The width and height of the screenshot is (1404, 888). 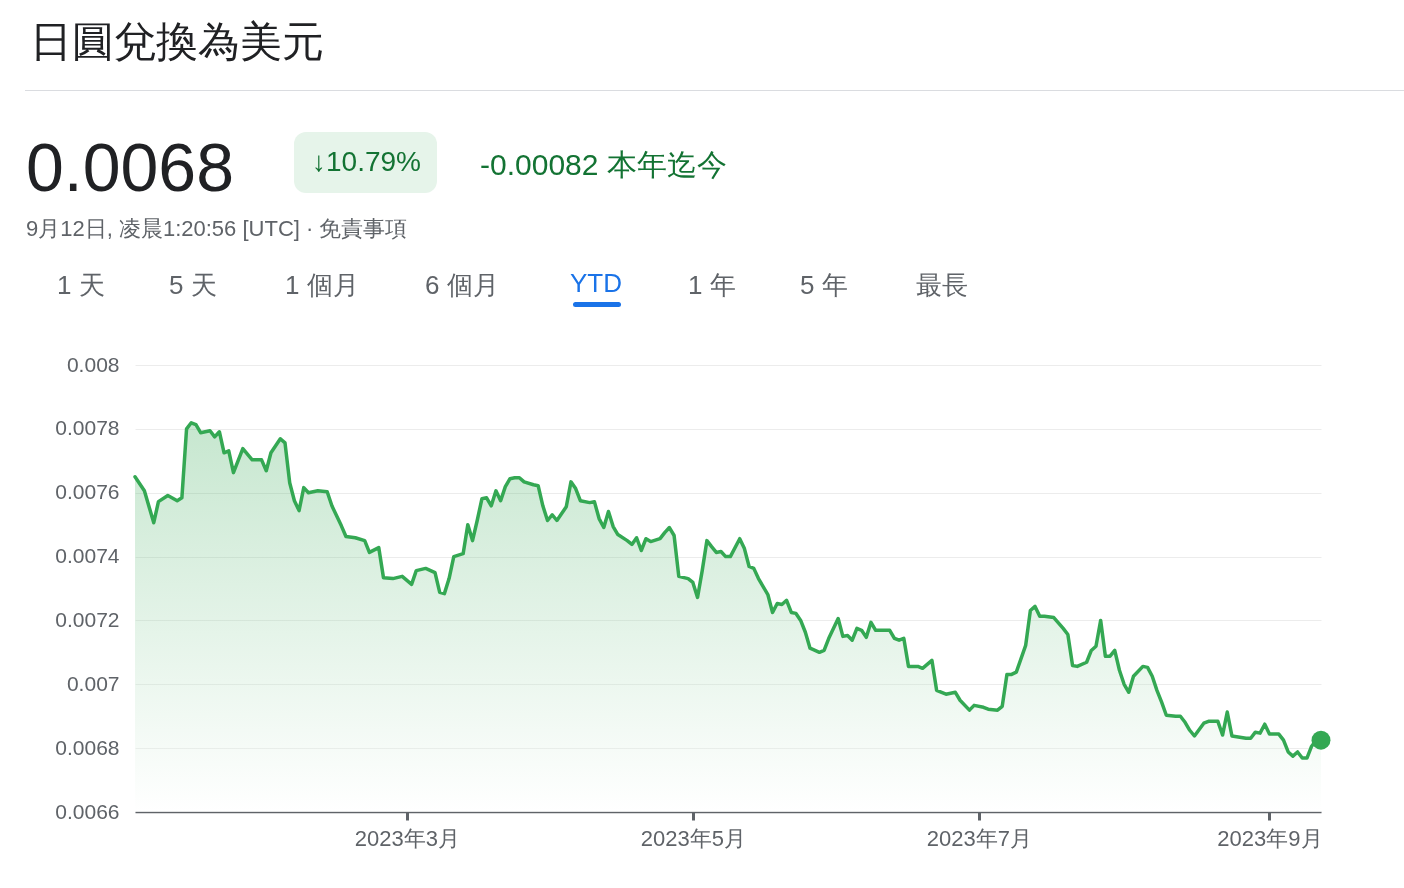 I want to click on text: -0.00082 本年迄今, so click(x=603, y=165).